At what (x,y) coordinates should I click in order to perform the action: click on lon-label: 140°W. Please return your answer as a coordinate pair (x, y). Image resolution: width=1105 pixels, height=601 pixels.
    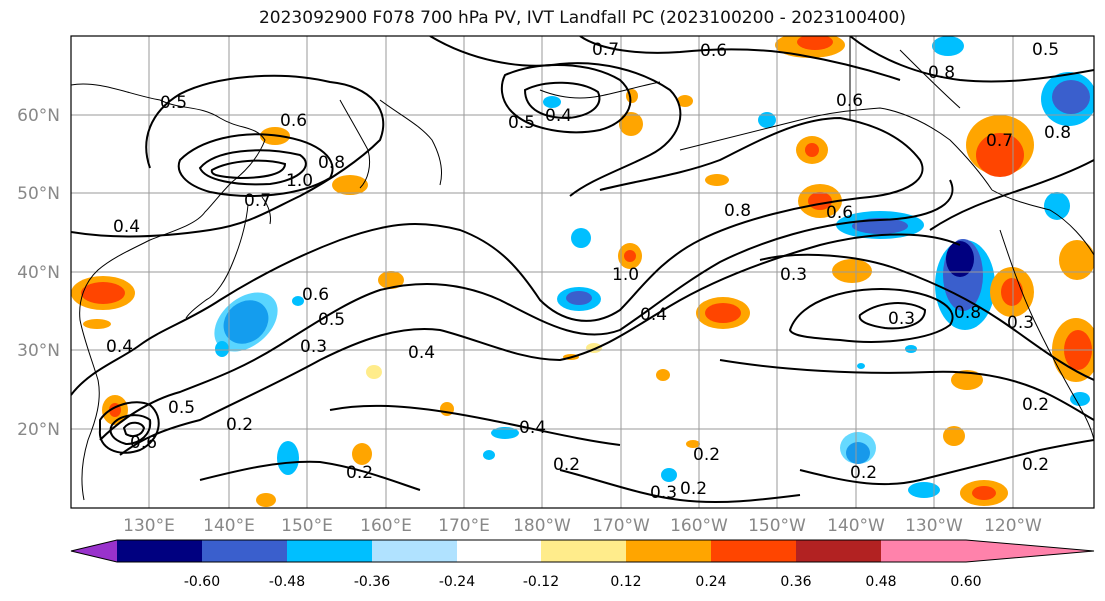
    Looking at the image, I should click on (856, 526).